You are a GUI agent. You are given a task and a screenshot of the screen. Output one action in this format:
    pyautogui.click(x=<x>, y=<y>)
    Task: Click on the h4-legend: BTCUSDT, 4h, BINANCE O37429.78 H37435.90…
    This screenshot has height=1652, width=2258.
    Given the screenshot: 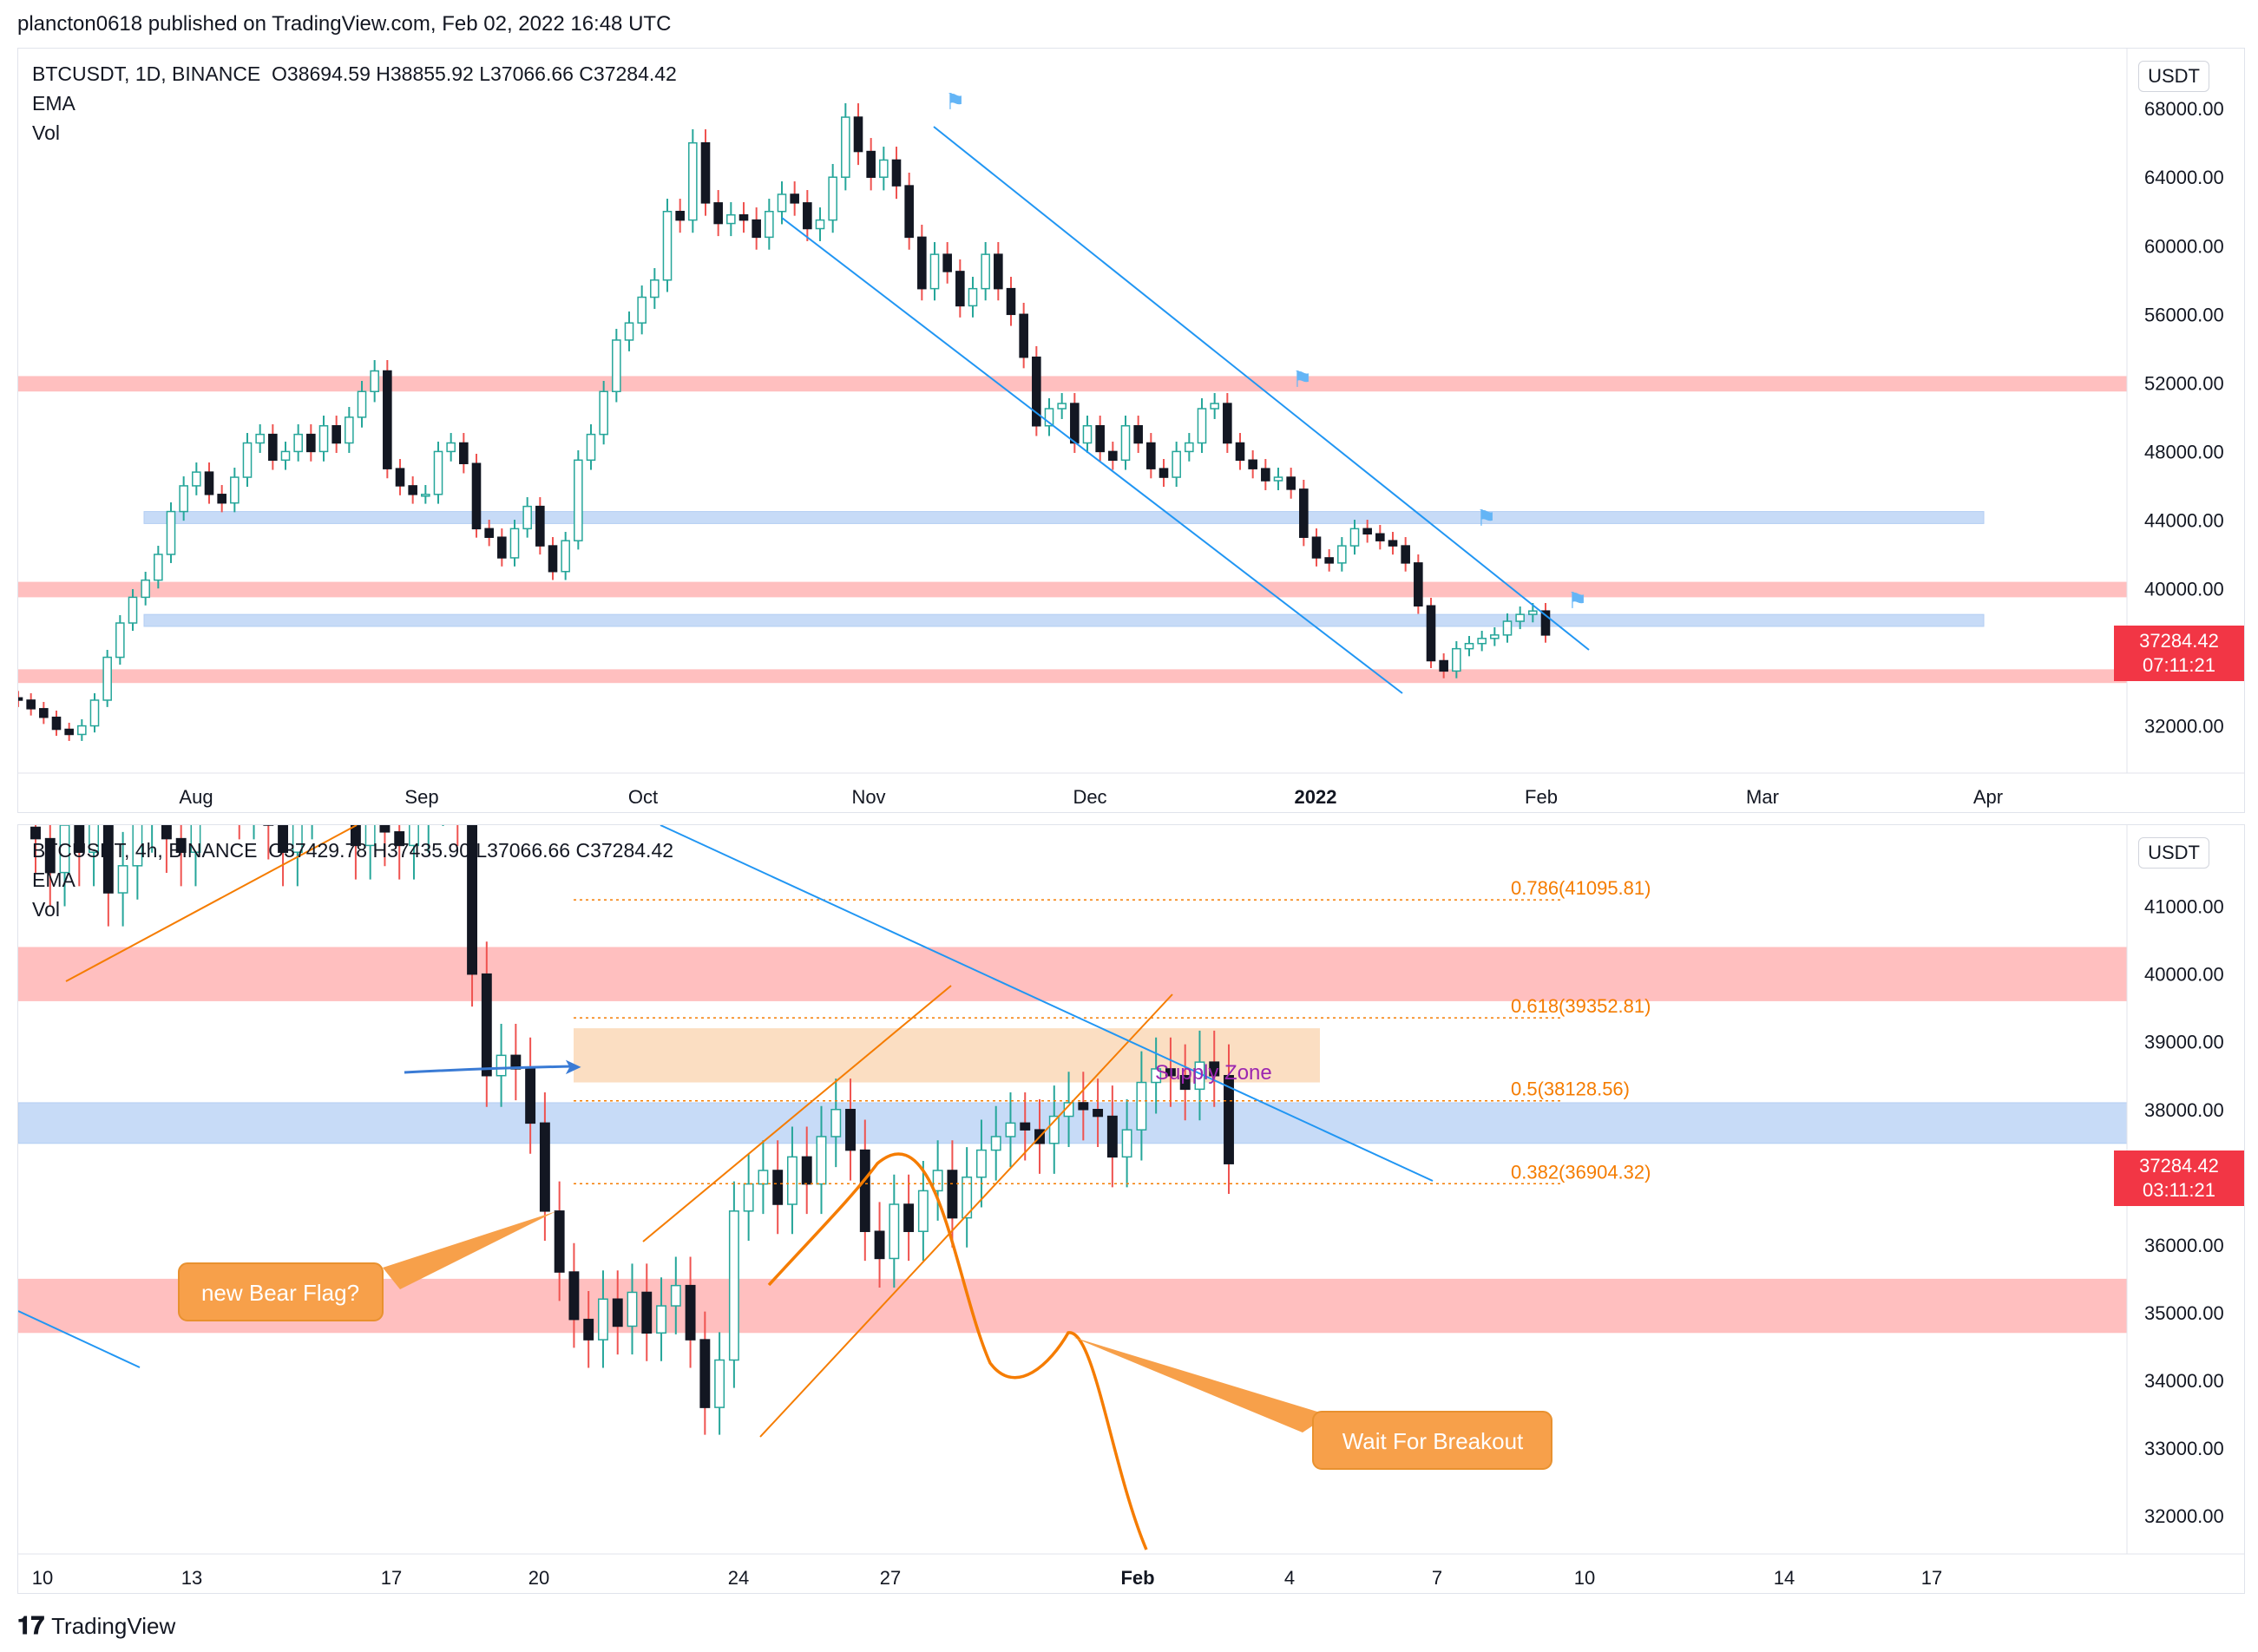 What is the action you would take?
    pyautogui.click(x=352, y=880)
    